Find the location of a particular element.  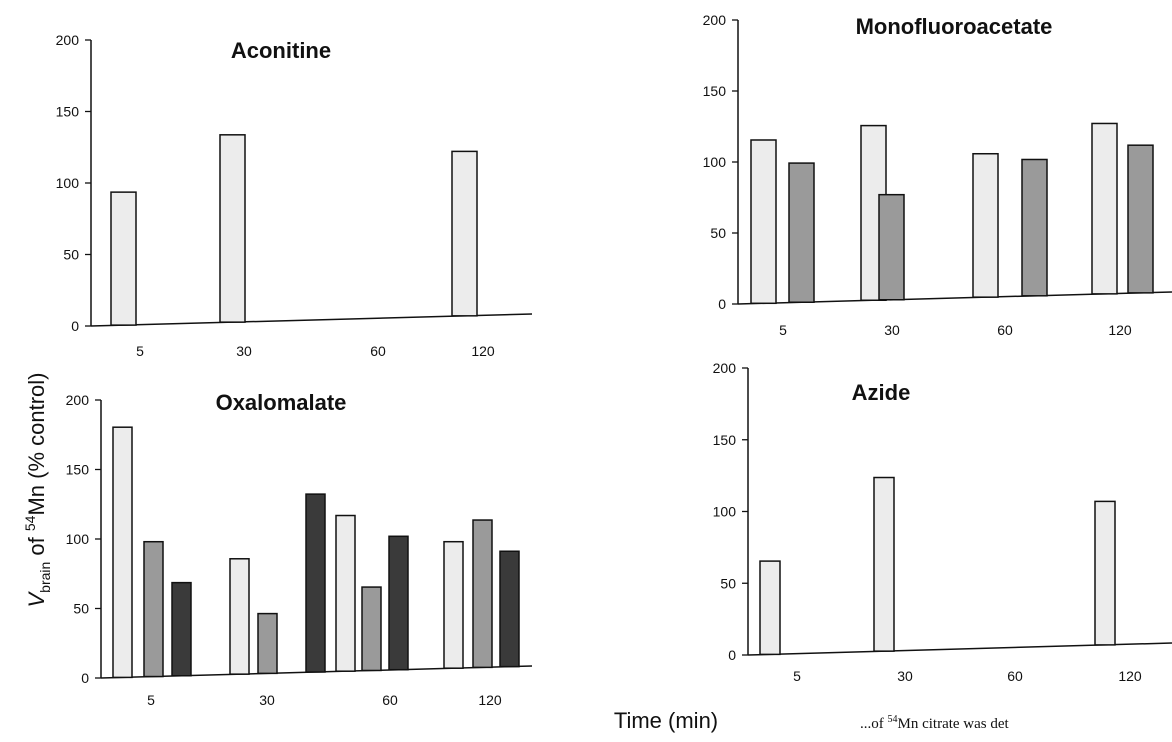

panel-title: Aconitine is located at coordinates (281, 50).